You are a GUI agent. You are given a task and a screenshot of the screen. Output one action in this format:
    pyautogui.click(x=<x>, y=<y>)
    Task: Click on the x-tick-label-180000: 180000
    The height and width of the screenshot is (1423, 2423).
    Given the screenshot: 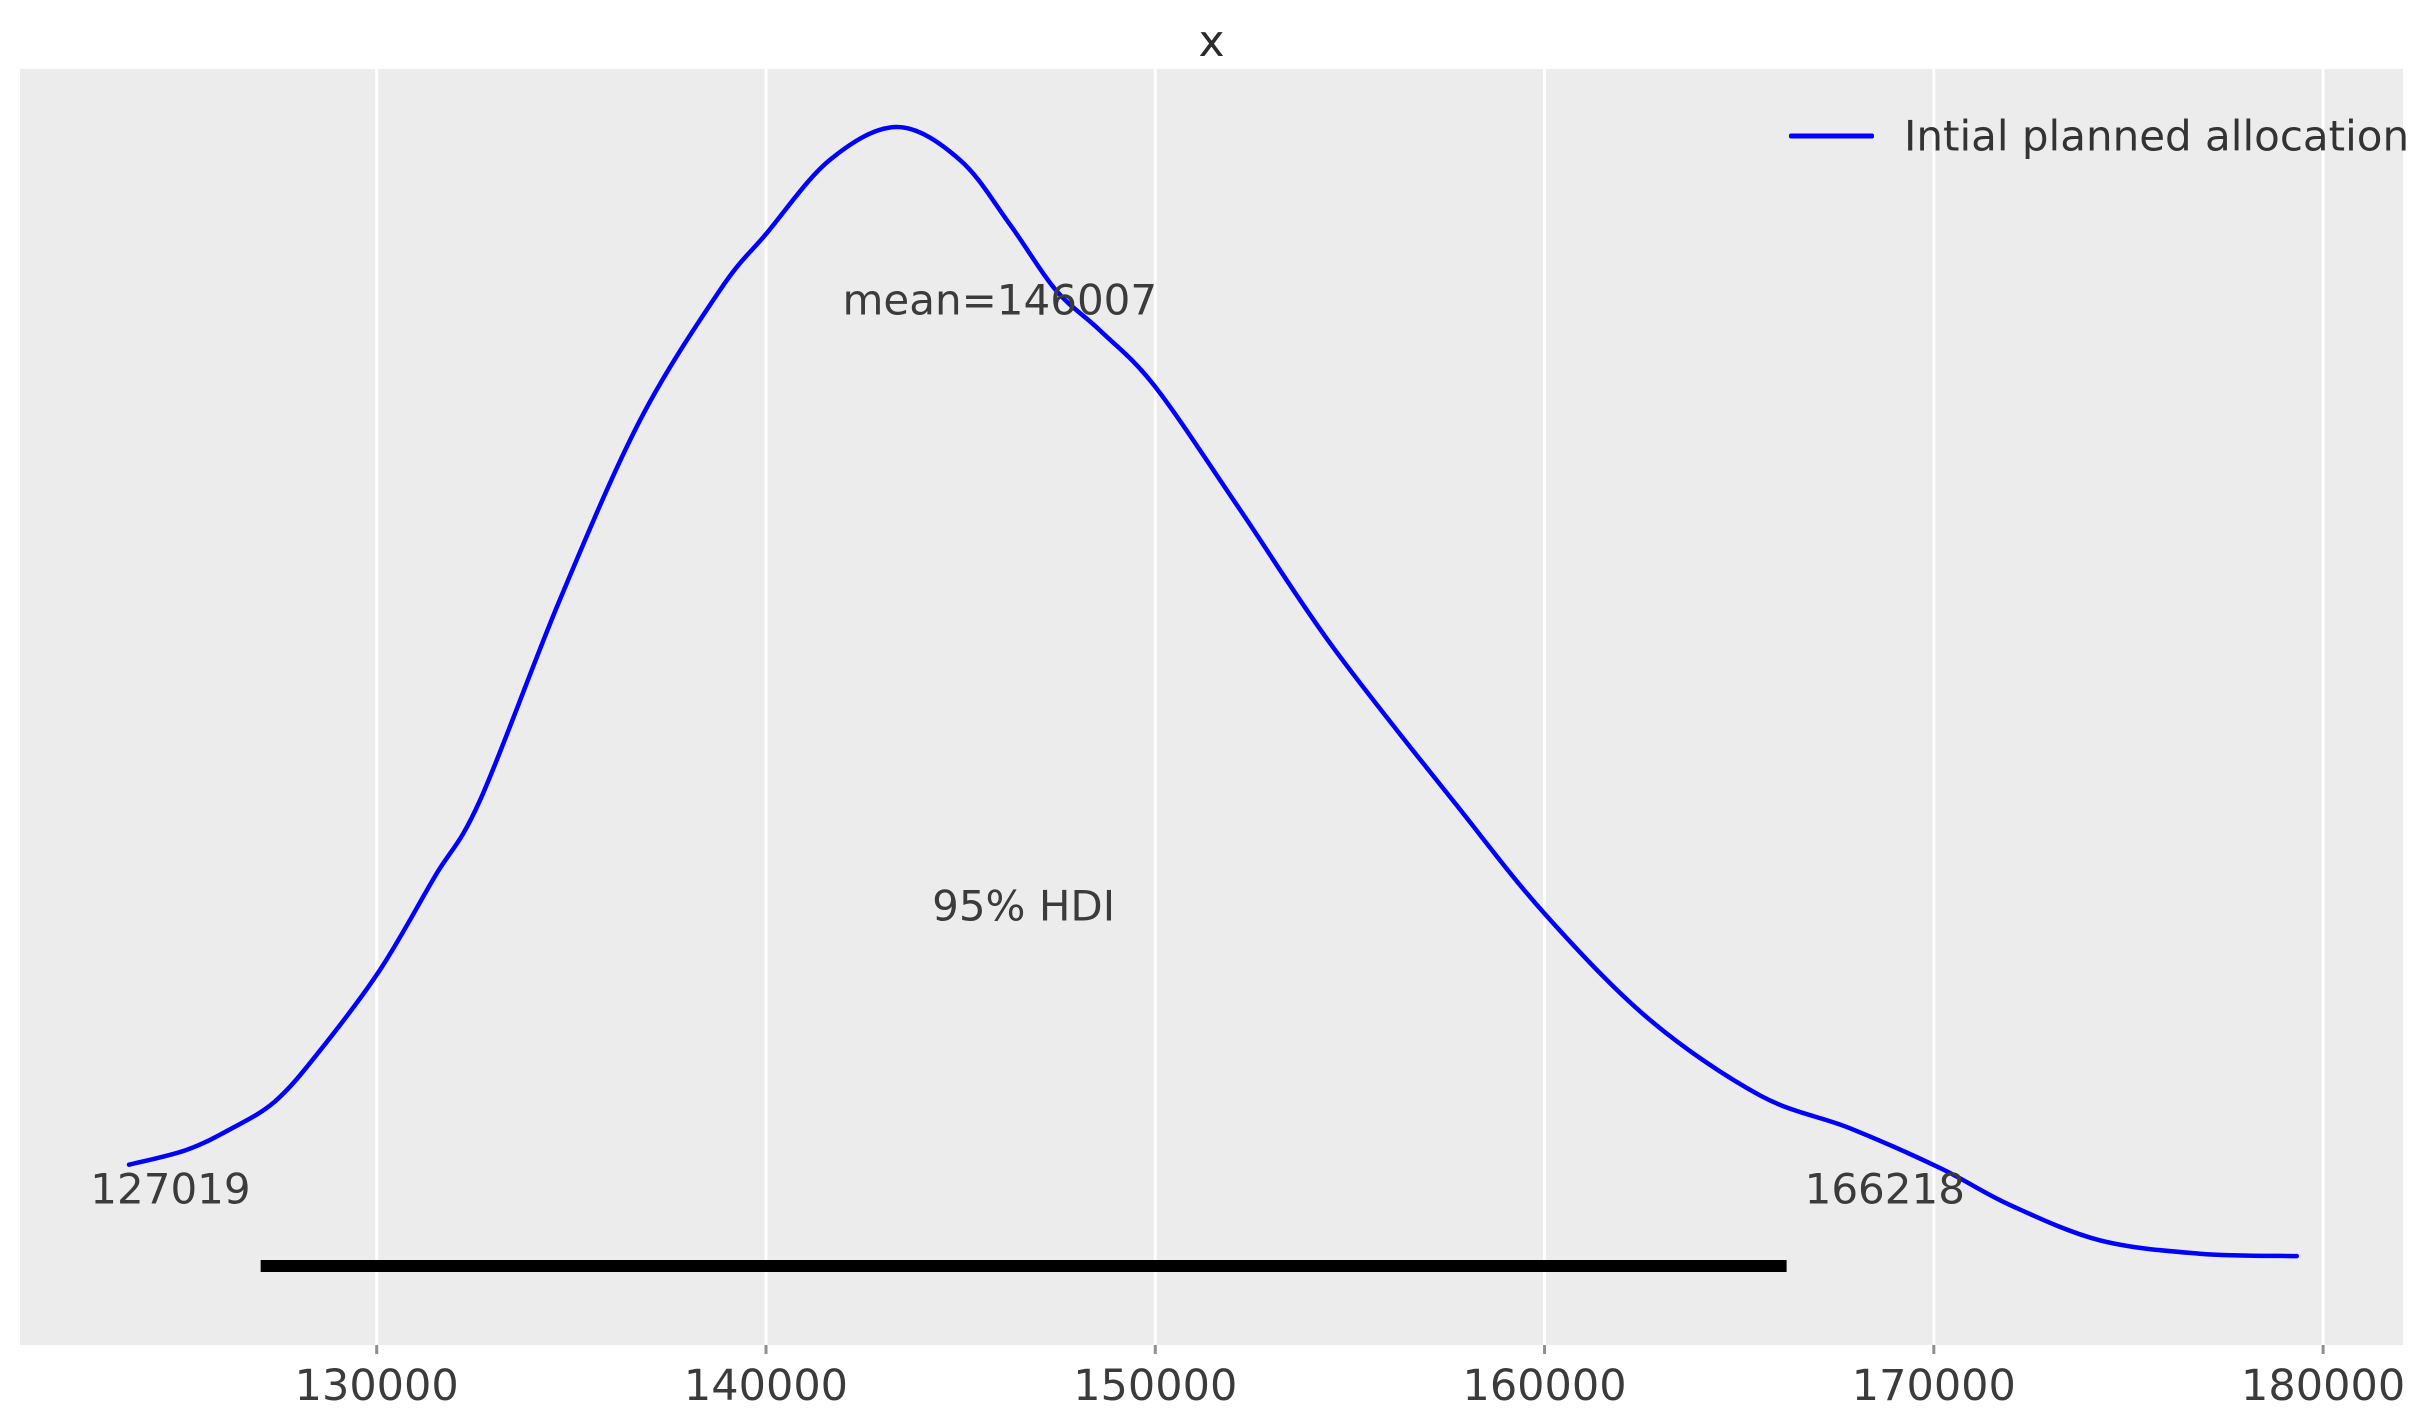 What is the action you would take?
    pyautogui.click(x=2323, y=1386)
    